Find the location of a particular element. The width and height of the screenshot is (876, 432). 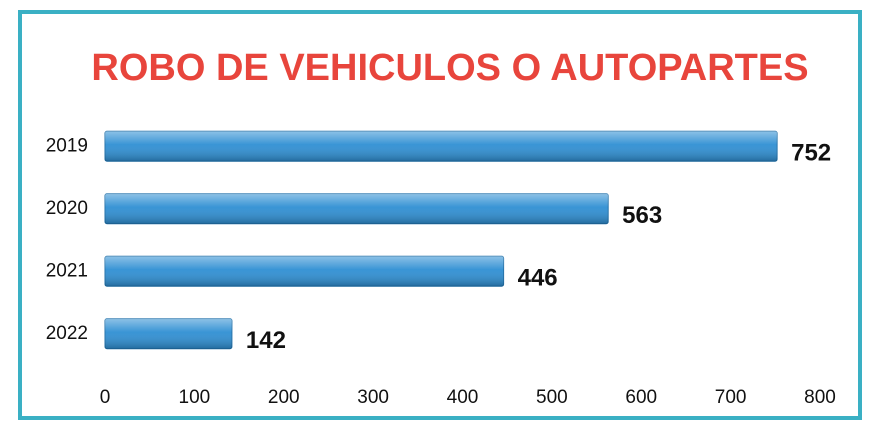

x-tick-label: 400 is located at coordinates (463, 397).